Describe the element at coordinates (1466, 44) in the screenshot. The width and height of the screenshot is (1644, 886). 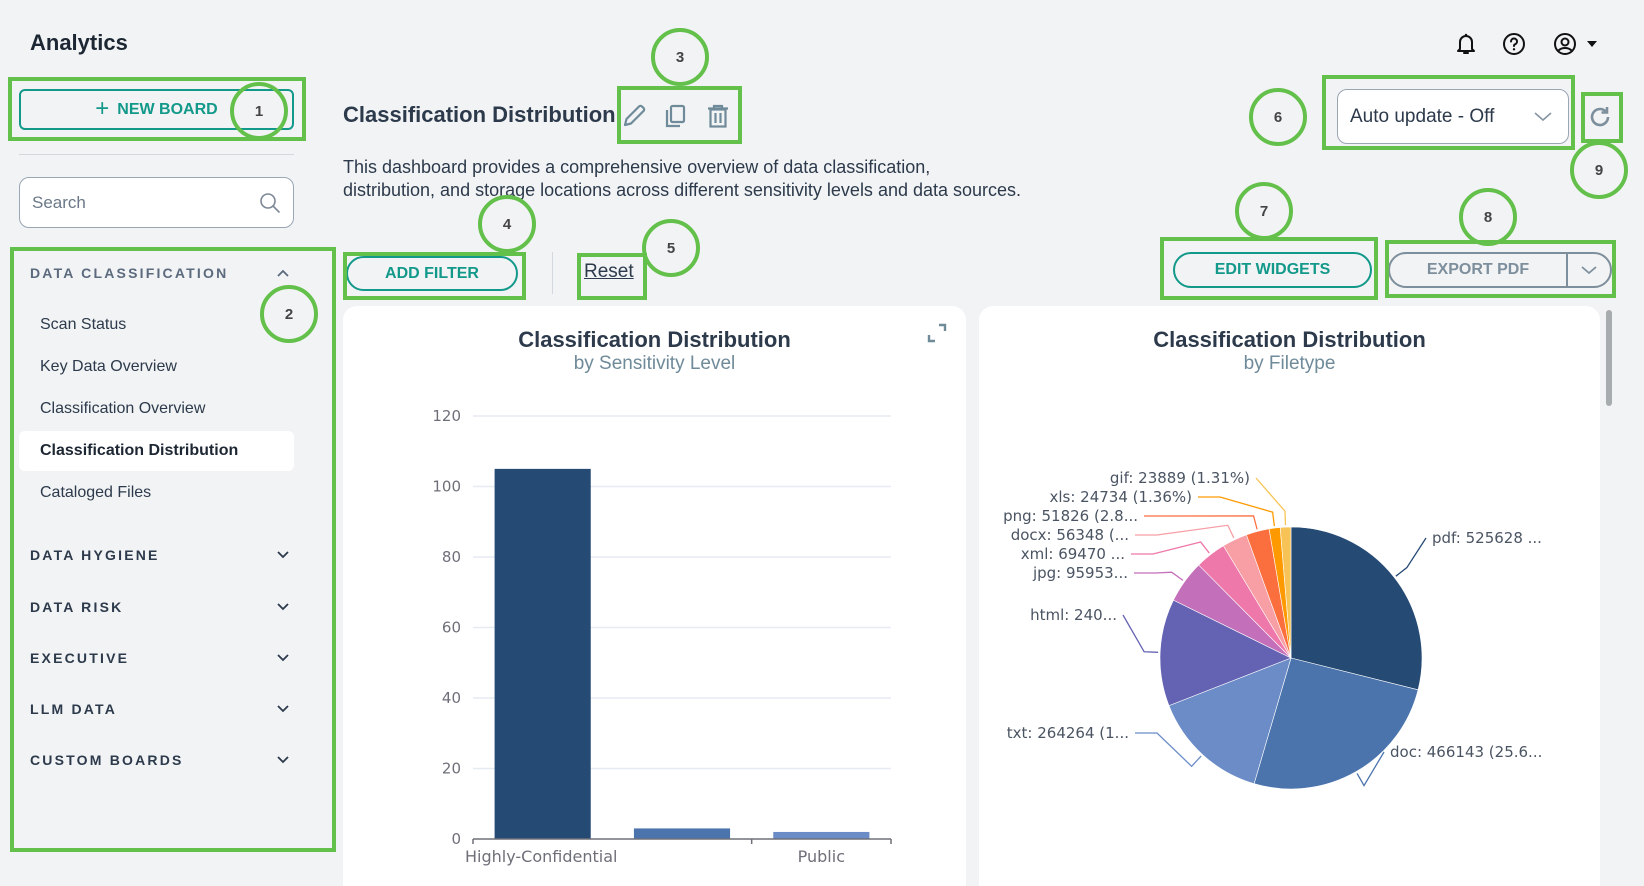
I see `bell-icon` at that location.